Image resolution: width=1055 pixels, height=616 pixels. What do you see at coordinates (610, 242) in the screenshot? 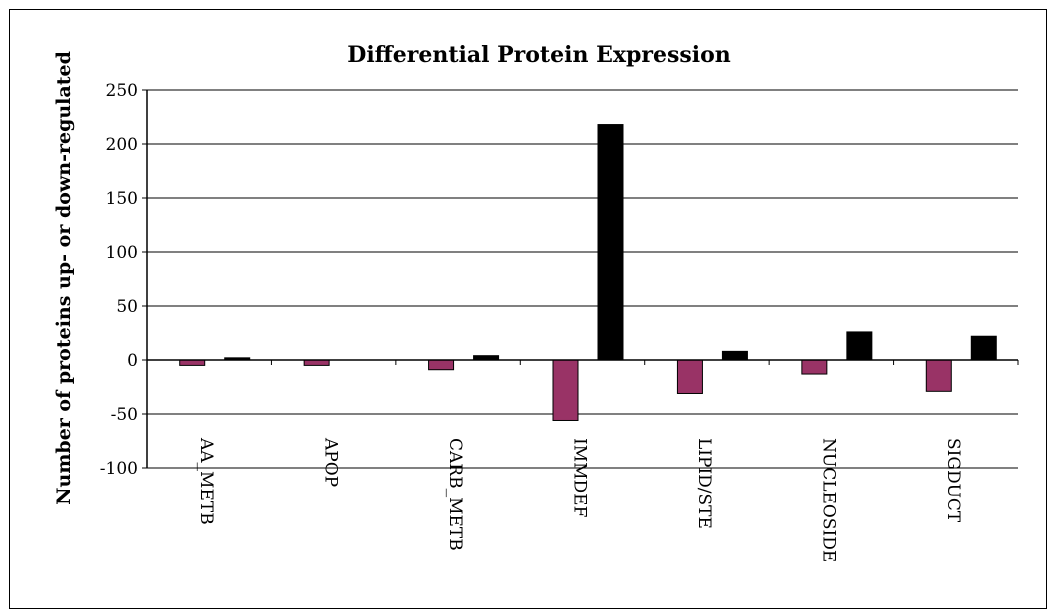
I see `bar-series-2-immdef` at bounding box center [610, 242].